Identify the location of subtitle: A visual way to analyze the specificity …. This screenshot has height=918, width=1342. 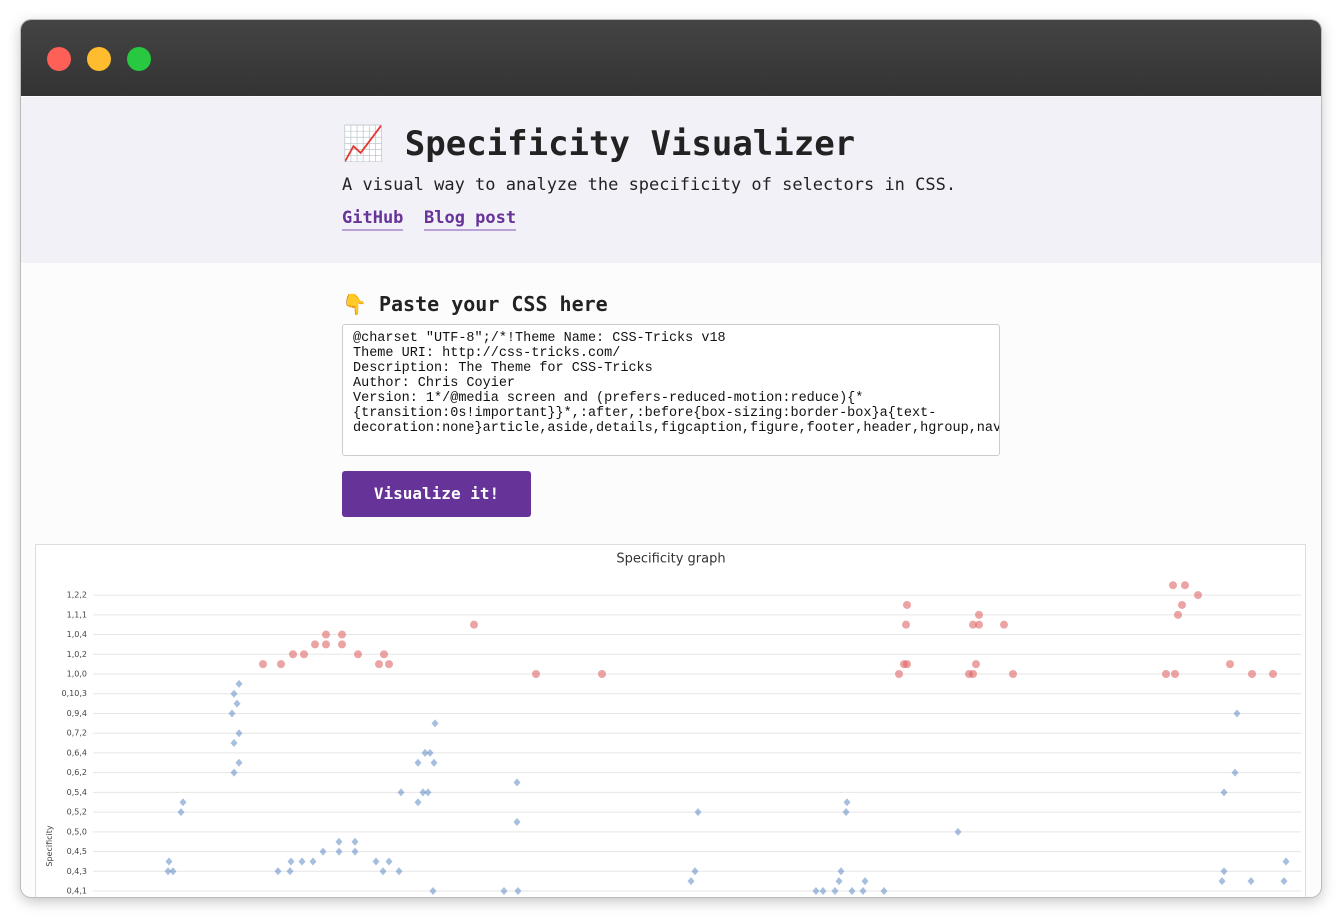
(649, 185).